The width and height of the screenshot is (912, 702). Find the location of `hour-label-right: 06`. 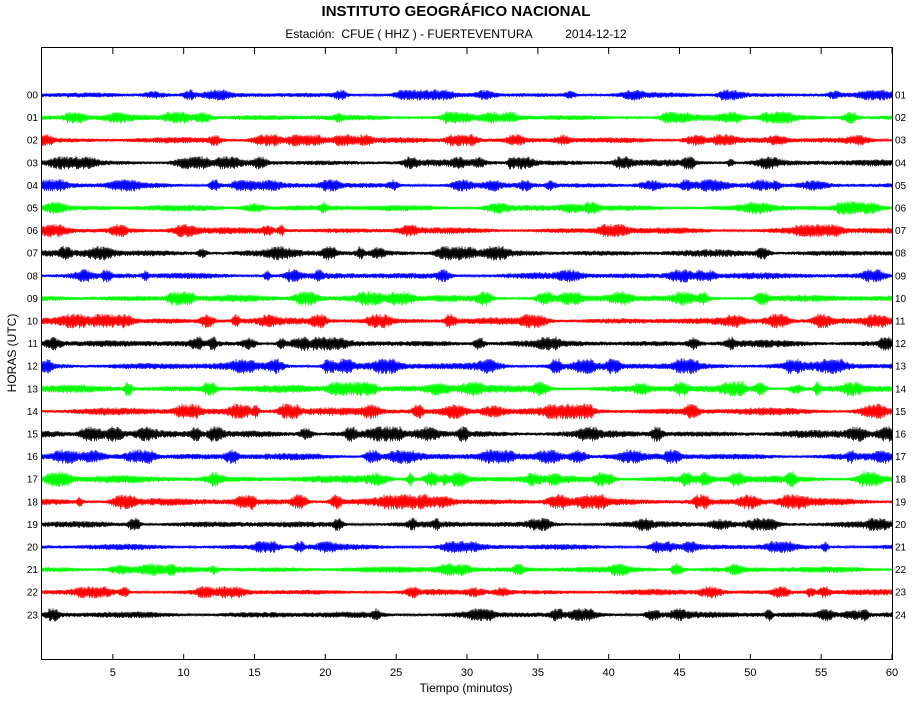

hour-label-right: 06 is located at coordinates (901, 209).